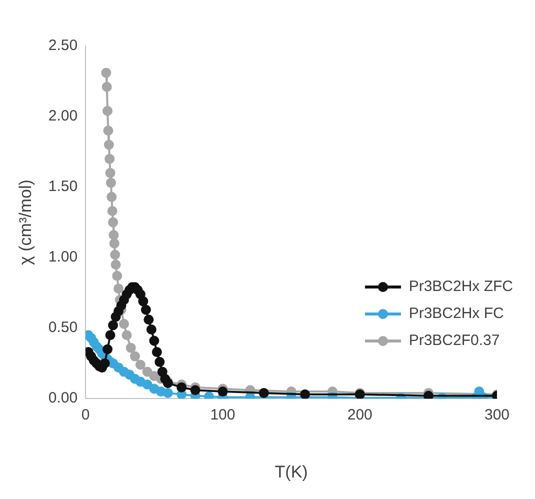  What do you see at coordinates (63, 187) in the screenshot?
I see `y-tick-label: 1.50` at bounding box center [63, 187].